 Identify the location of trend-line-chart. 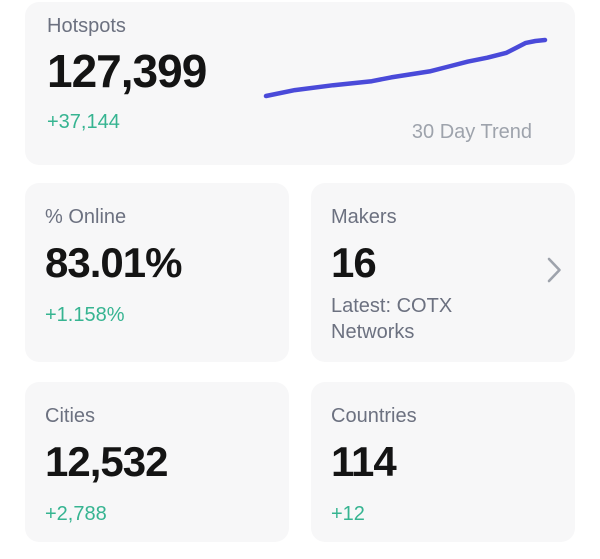
(405, 68).